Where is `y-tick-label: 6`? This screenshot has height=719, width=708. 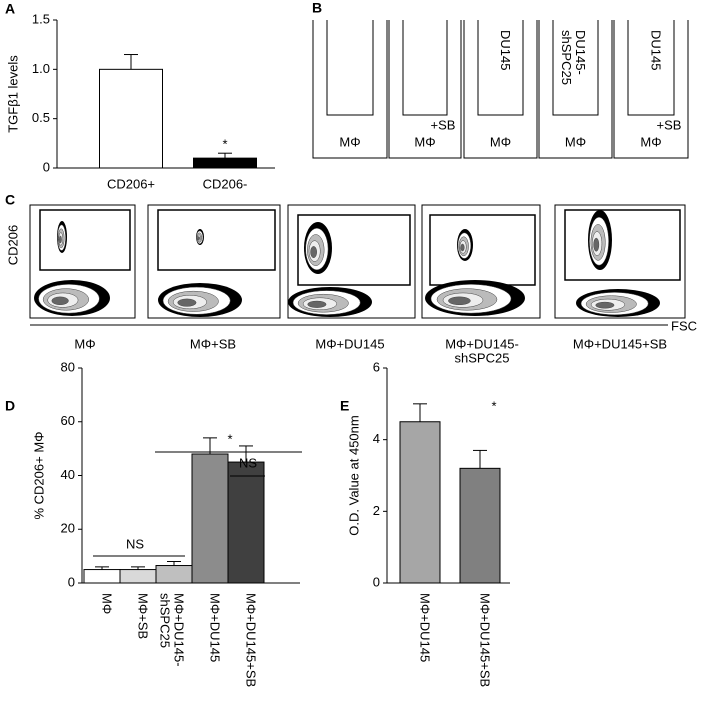
y-tick-label: 6 is located at coordinates (376, 366).